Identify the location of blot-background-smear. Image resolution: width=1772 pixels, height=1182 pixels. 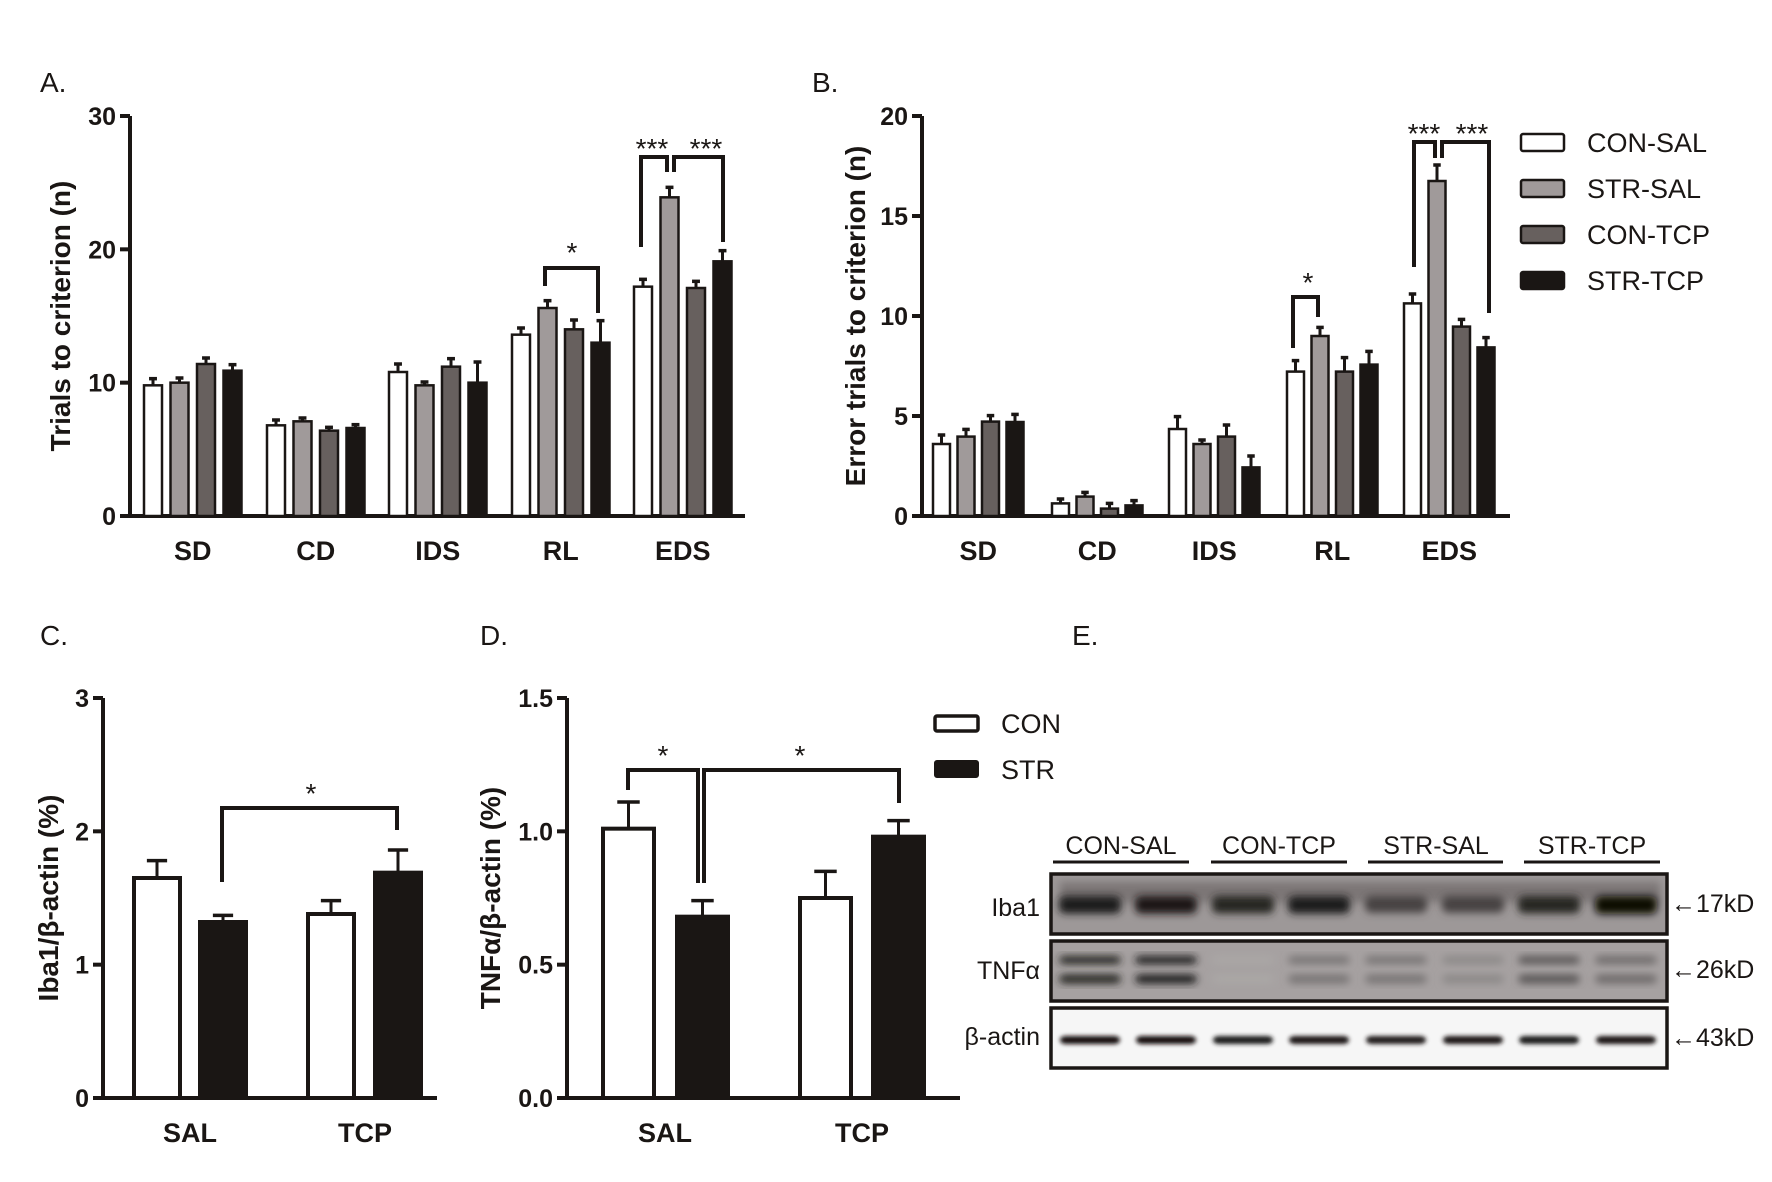
(1360, 892).